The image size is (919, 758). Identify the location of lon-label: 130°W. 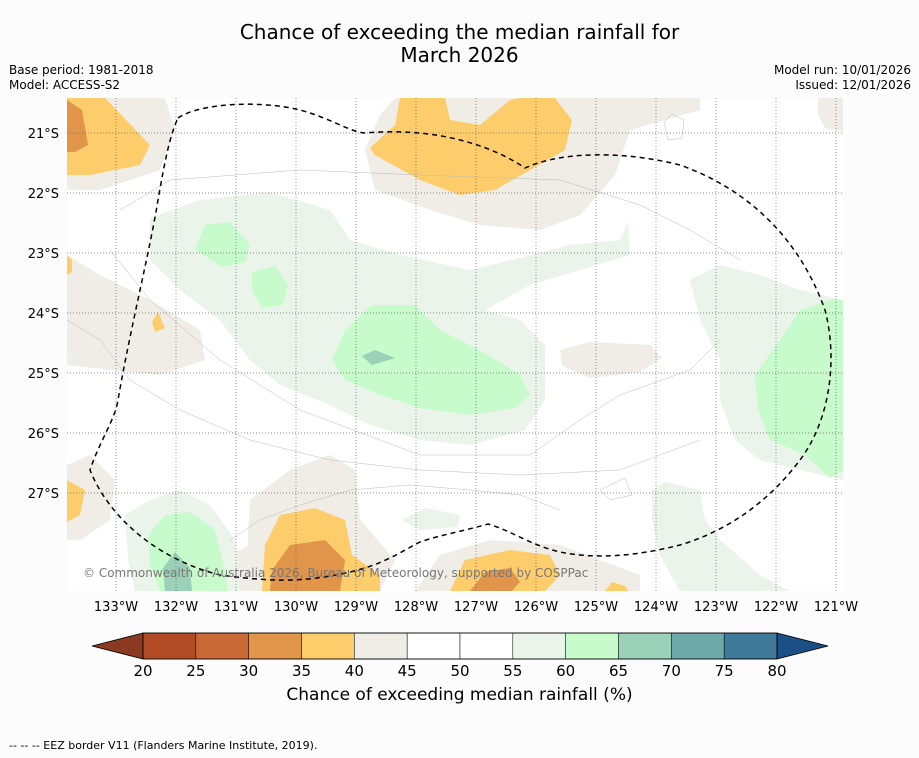
(296, 607).